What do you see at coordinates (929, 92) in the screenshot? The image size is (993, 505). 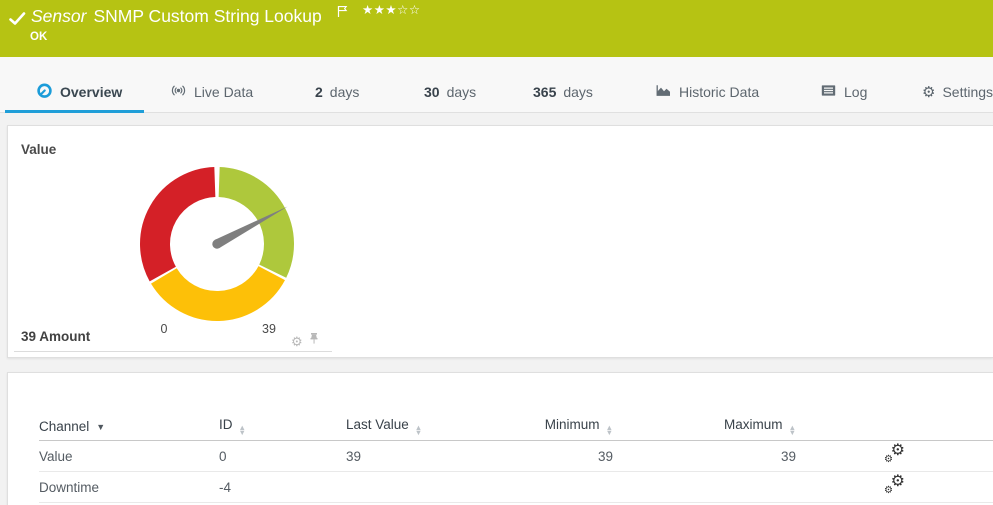 I see `gear-icon: ⚙` at bounding box center [929, 92].